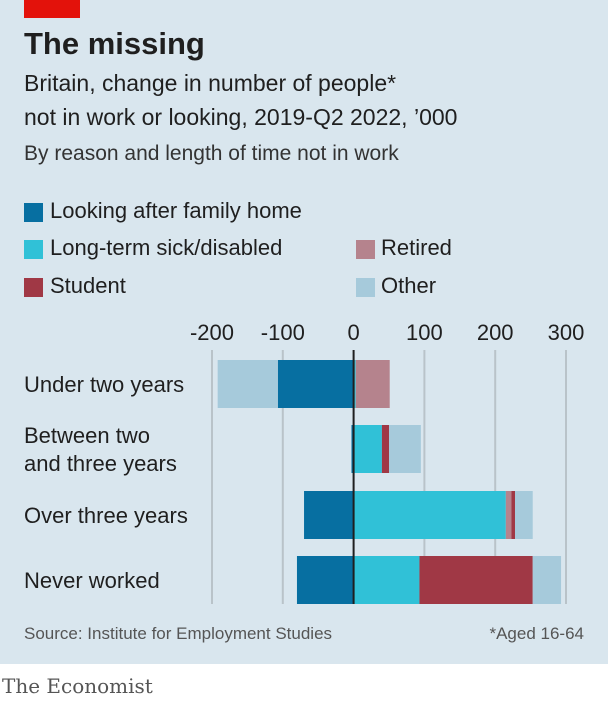 The width and height of the screenshot is (608, 701). What do you see at coordinates (33, 212) in the screenshot?
I see `legend-swatch-family-home` at bounding box center [33, 212].